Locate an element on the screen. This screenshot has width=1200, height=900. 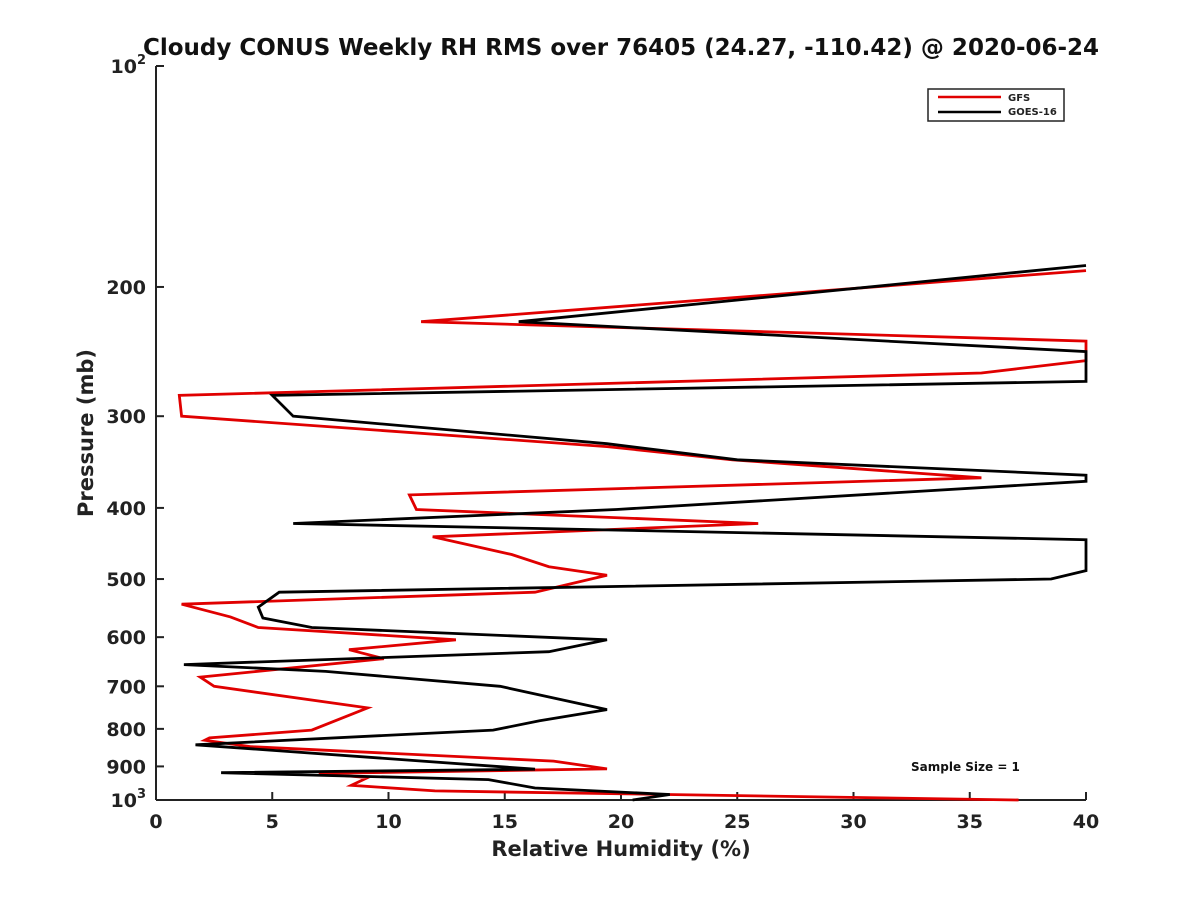
x-ticks: 0 5 10 15 20 25 30 35 40 is located at coordinates (624, 812).